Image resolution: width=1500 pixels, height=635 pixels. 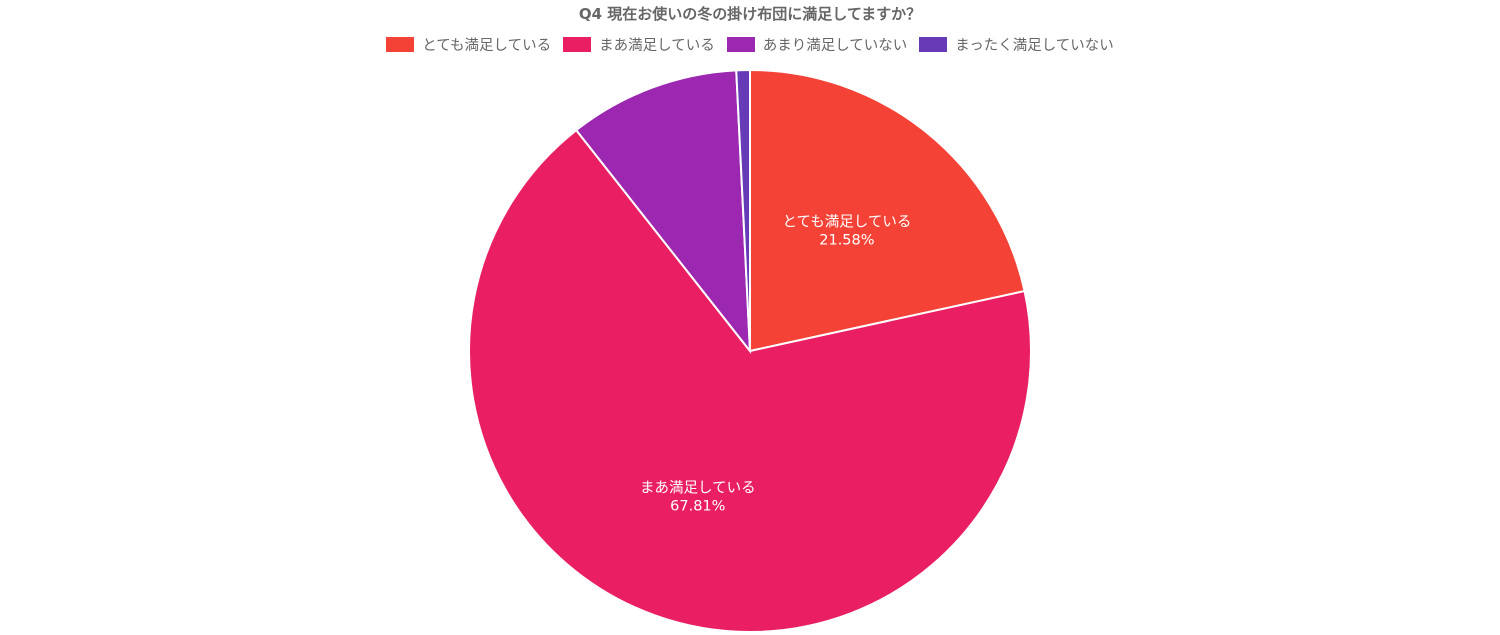 I want to click on slice-not-very-satisfied, so click(x=663, y=212).